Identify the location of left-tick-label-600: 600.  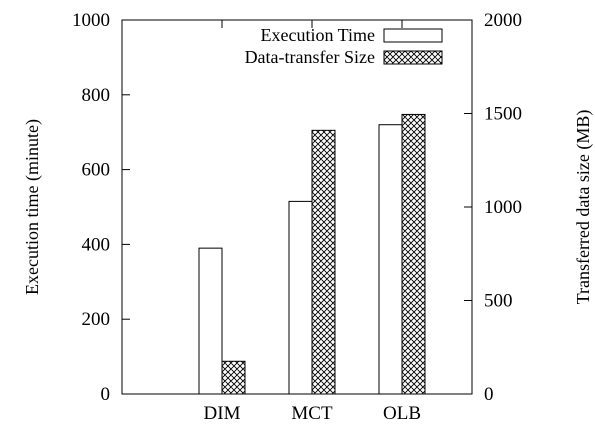
(96, 170).